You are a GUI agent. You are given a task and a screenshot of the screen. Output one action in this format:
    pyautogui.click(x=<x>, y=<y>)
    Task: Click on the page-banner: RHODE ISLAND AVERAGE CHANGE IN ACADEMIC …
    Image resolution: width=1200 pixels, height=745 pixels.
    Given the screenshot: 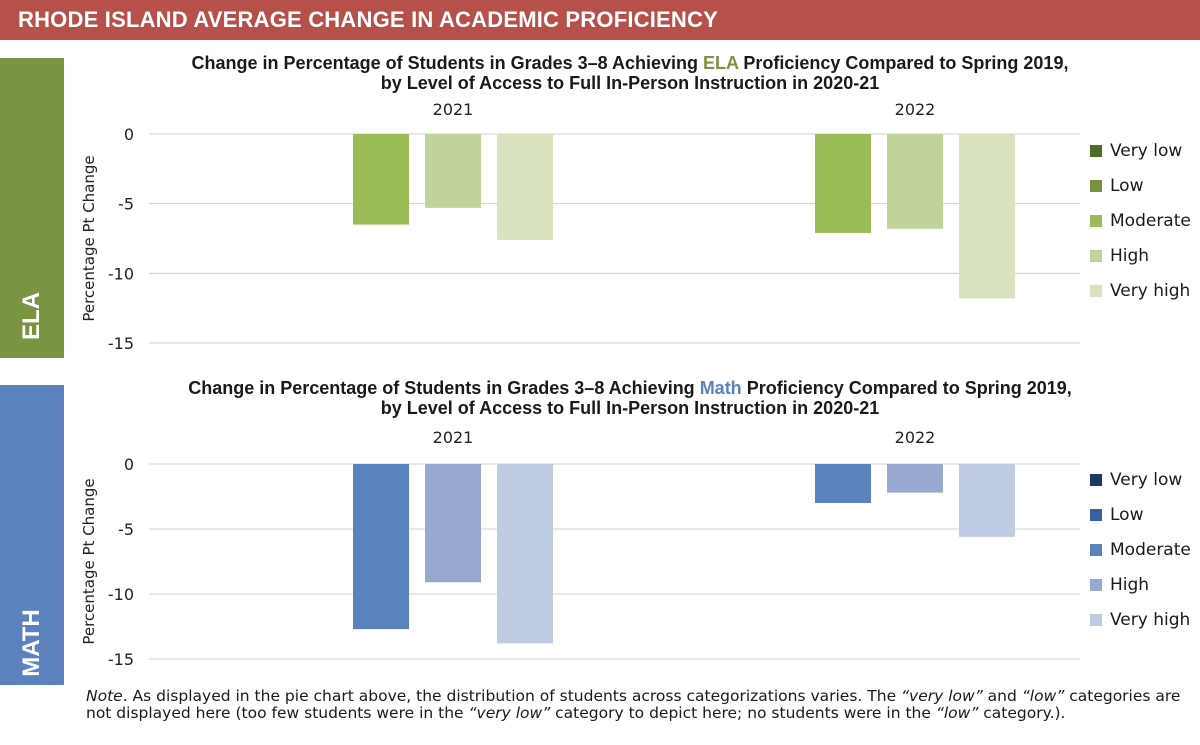 What is the action you would take?
    pyautogui.click(x=600, y=20)
    